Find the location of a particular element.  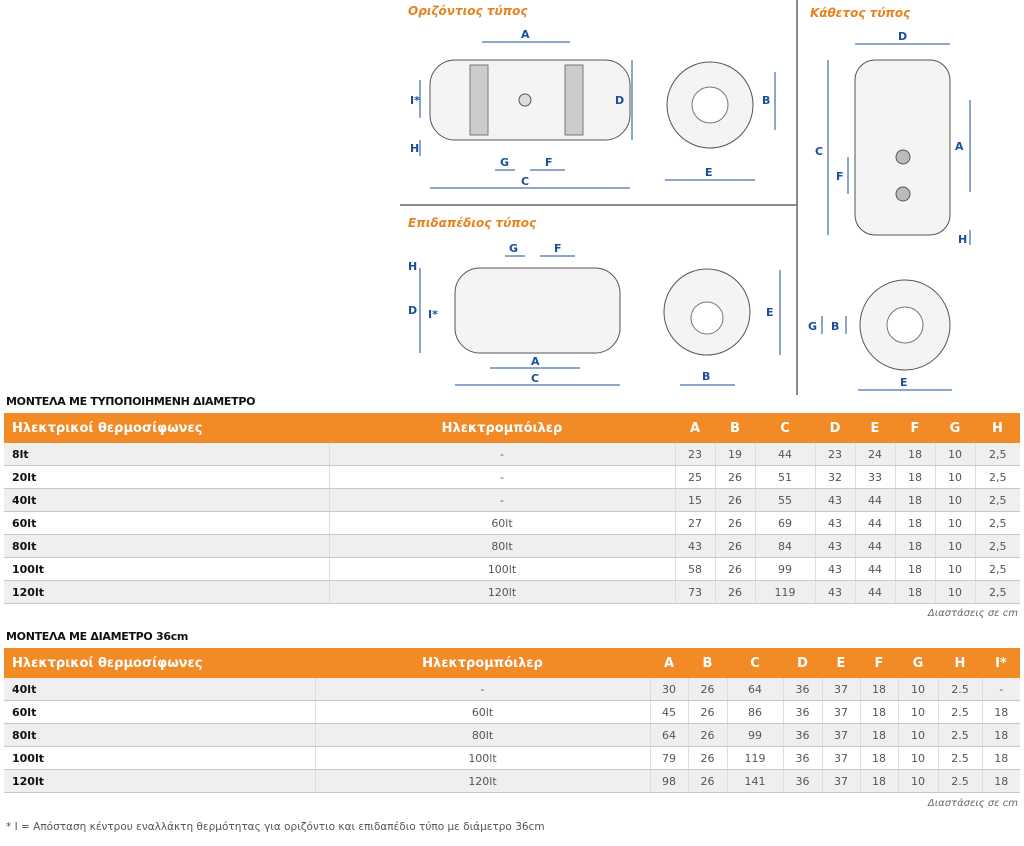

column-header: G is located at coordinates (955, 428).